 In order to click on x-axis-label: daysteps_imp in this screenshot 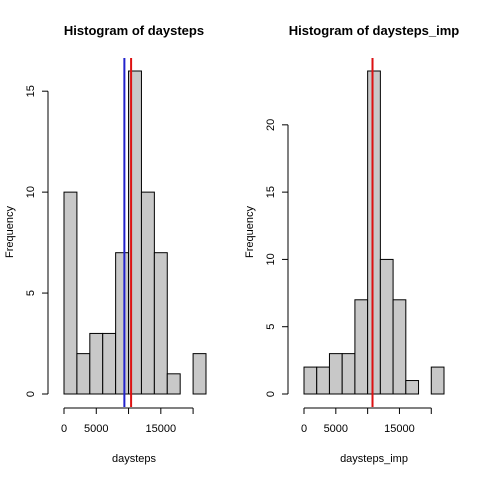, I will do `click(374, 459)`.